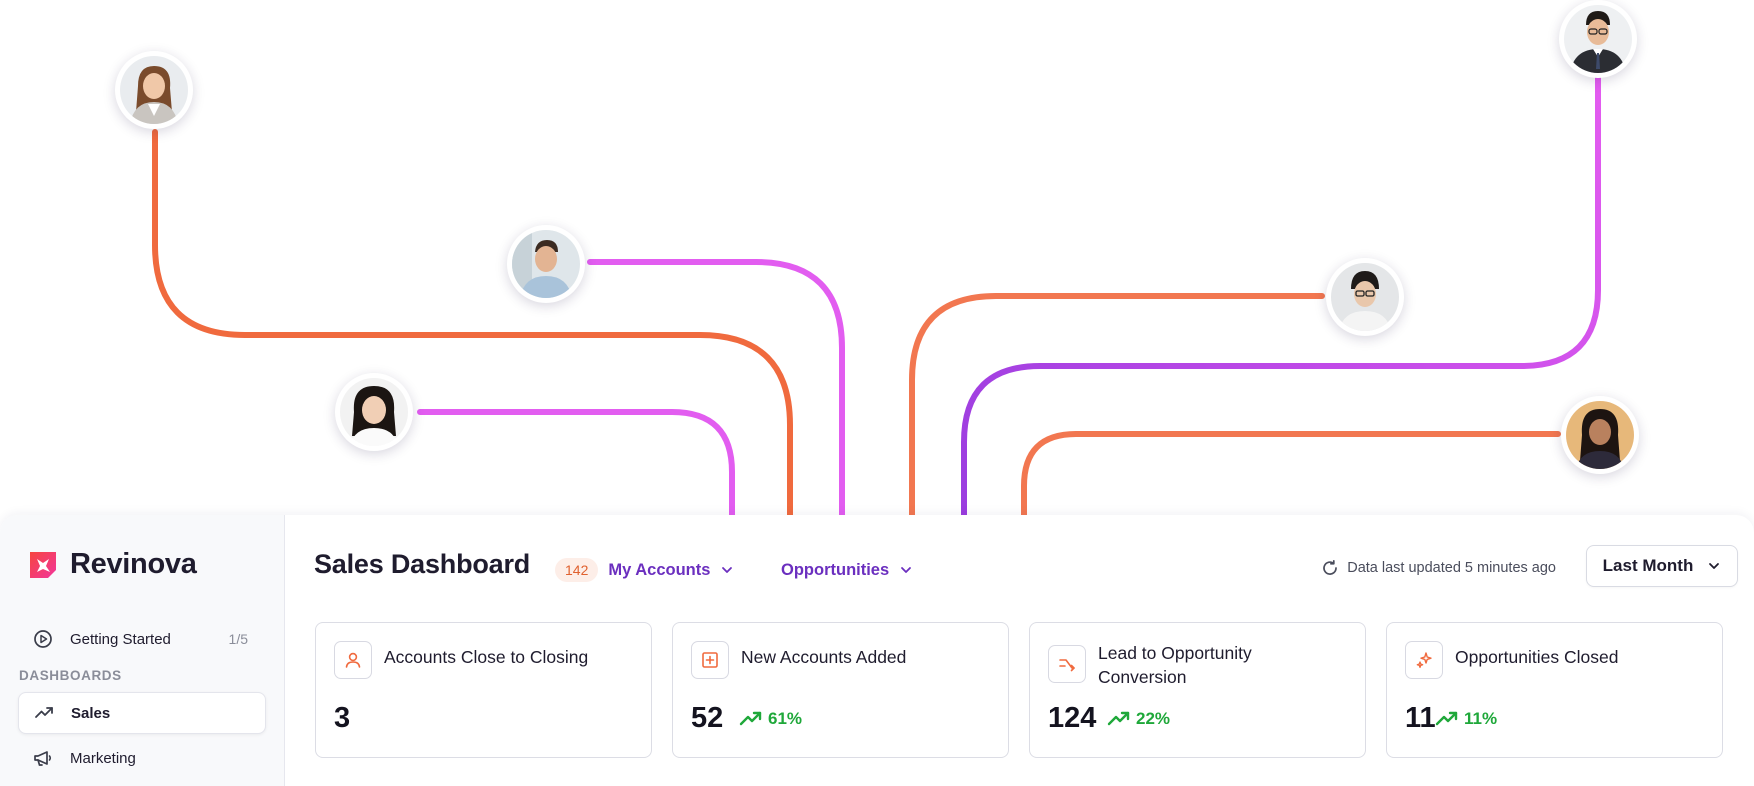  I want to click on sparkle-icon, so click(1424, 660).